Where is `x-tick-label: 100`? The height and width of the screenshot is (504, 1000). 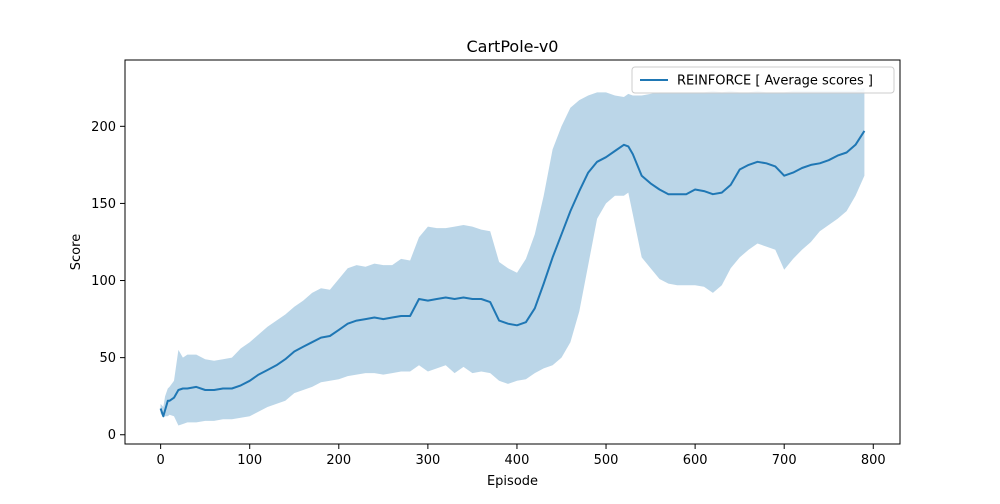 x-tick-label: 100 is located at coordinates (249, 460).